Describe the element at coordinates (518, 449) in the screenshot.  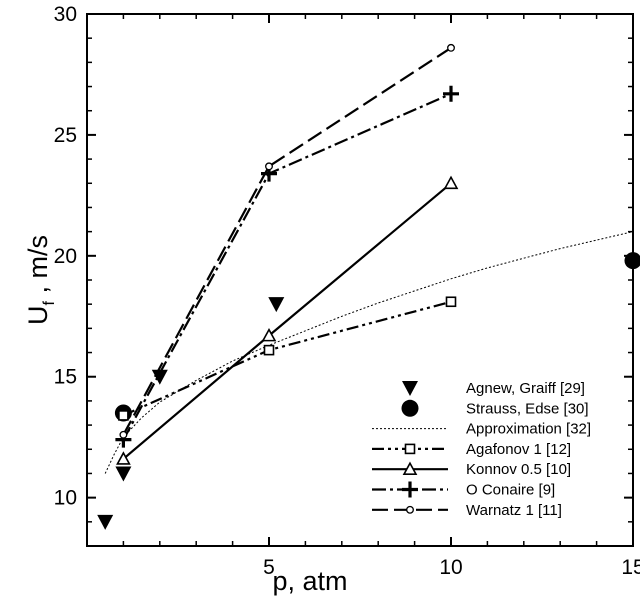
I see `legend-label-3: Agafonov 1 [12]` at that location.